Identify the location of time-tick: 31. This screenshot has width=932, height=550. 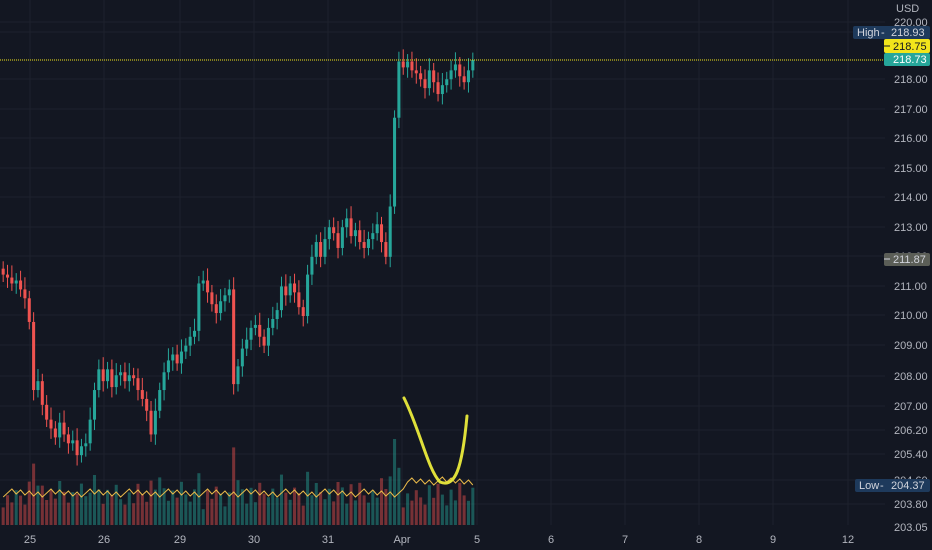
(328, 540).